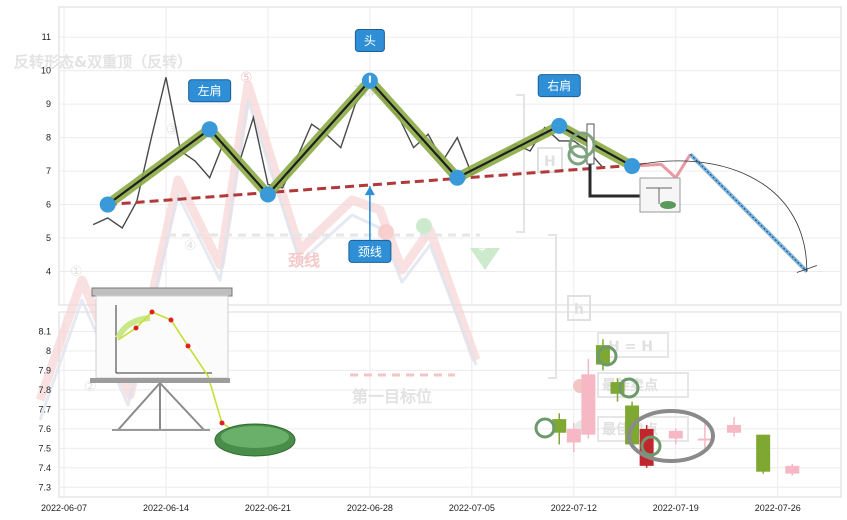  Describe the element at coordinates (48, 171) in the screenshot. I see `y-tick-label: 7` at that location.